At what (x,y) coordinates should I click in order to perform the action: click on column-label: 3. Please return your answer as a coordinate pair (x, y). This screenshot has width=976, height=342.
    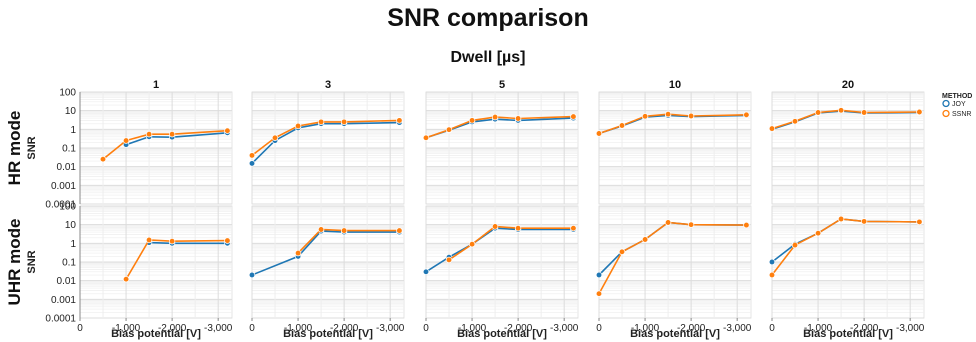
    Looking at the image, I should click on (328, 85).